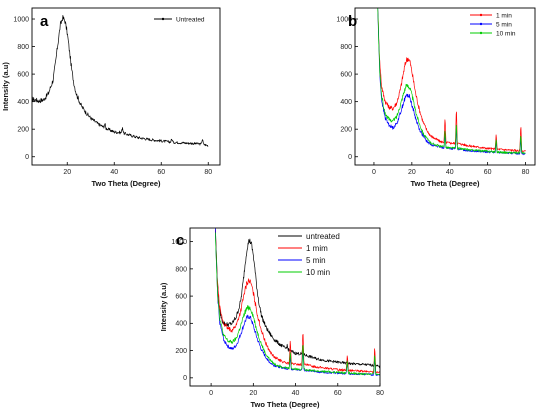  I want to click on legend: 1 min 5 min 10 min, so click(493, 24).